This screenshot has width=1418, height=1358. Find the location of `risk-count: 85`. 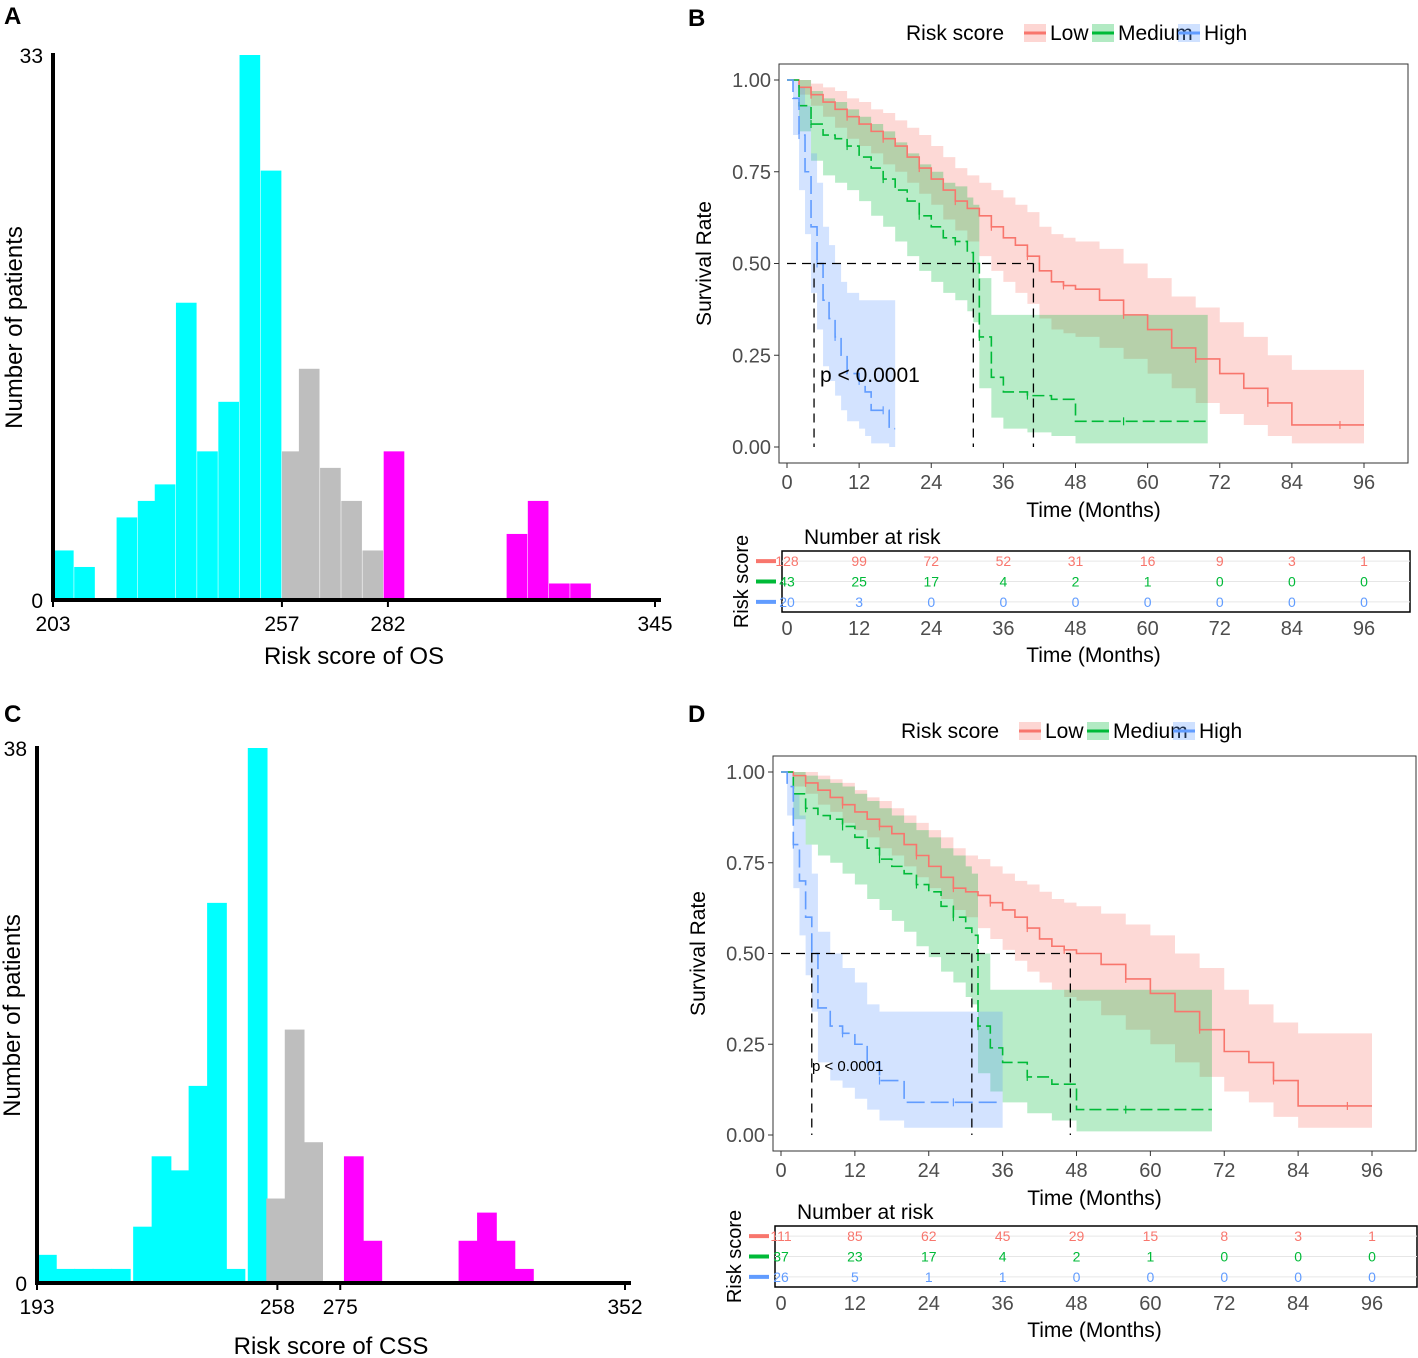

risk-count: 85 is located at coordinates (855, 1236).